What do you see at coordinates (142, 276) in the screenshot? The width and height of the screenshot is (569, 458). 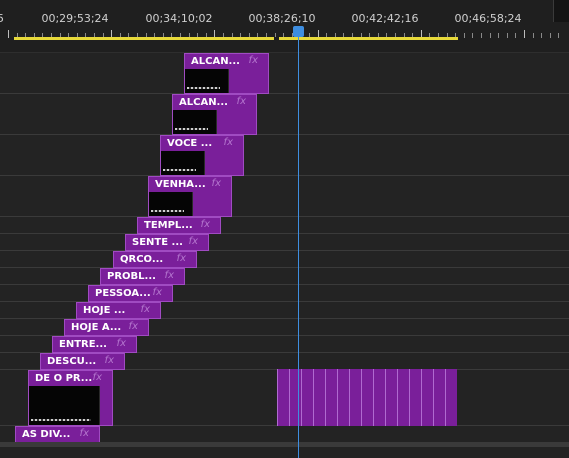 I see `video-clip: PROBL... fx` at bounding box center [142, 276].